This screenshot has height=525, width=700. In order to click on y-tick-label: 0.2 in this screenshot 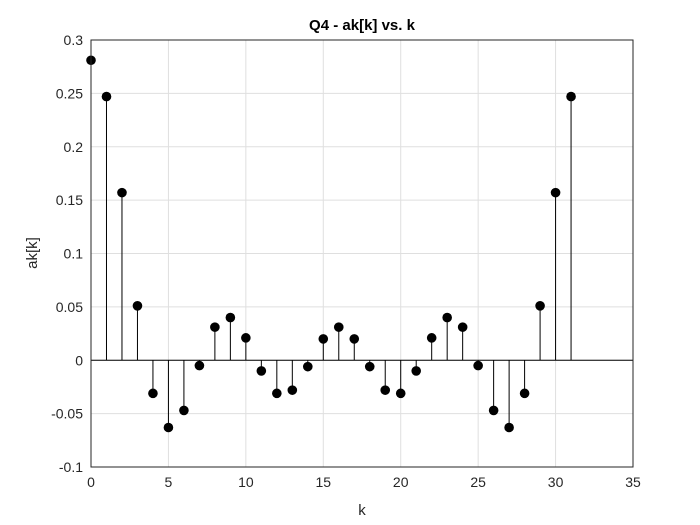, I will do `click(74, 147)`.